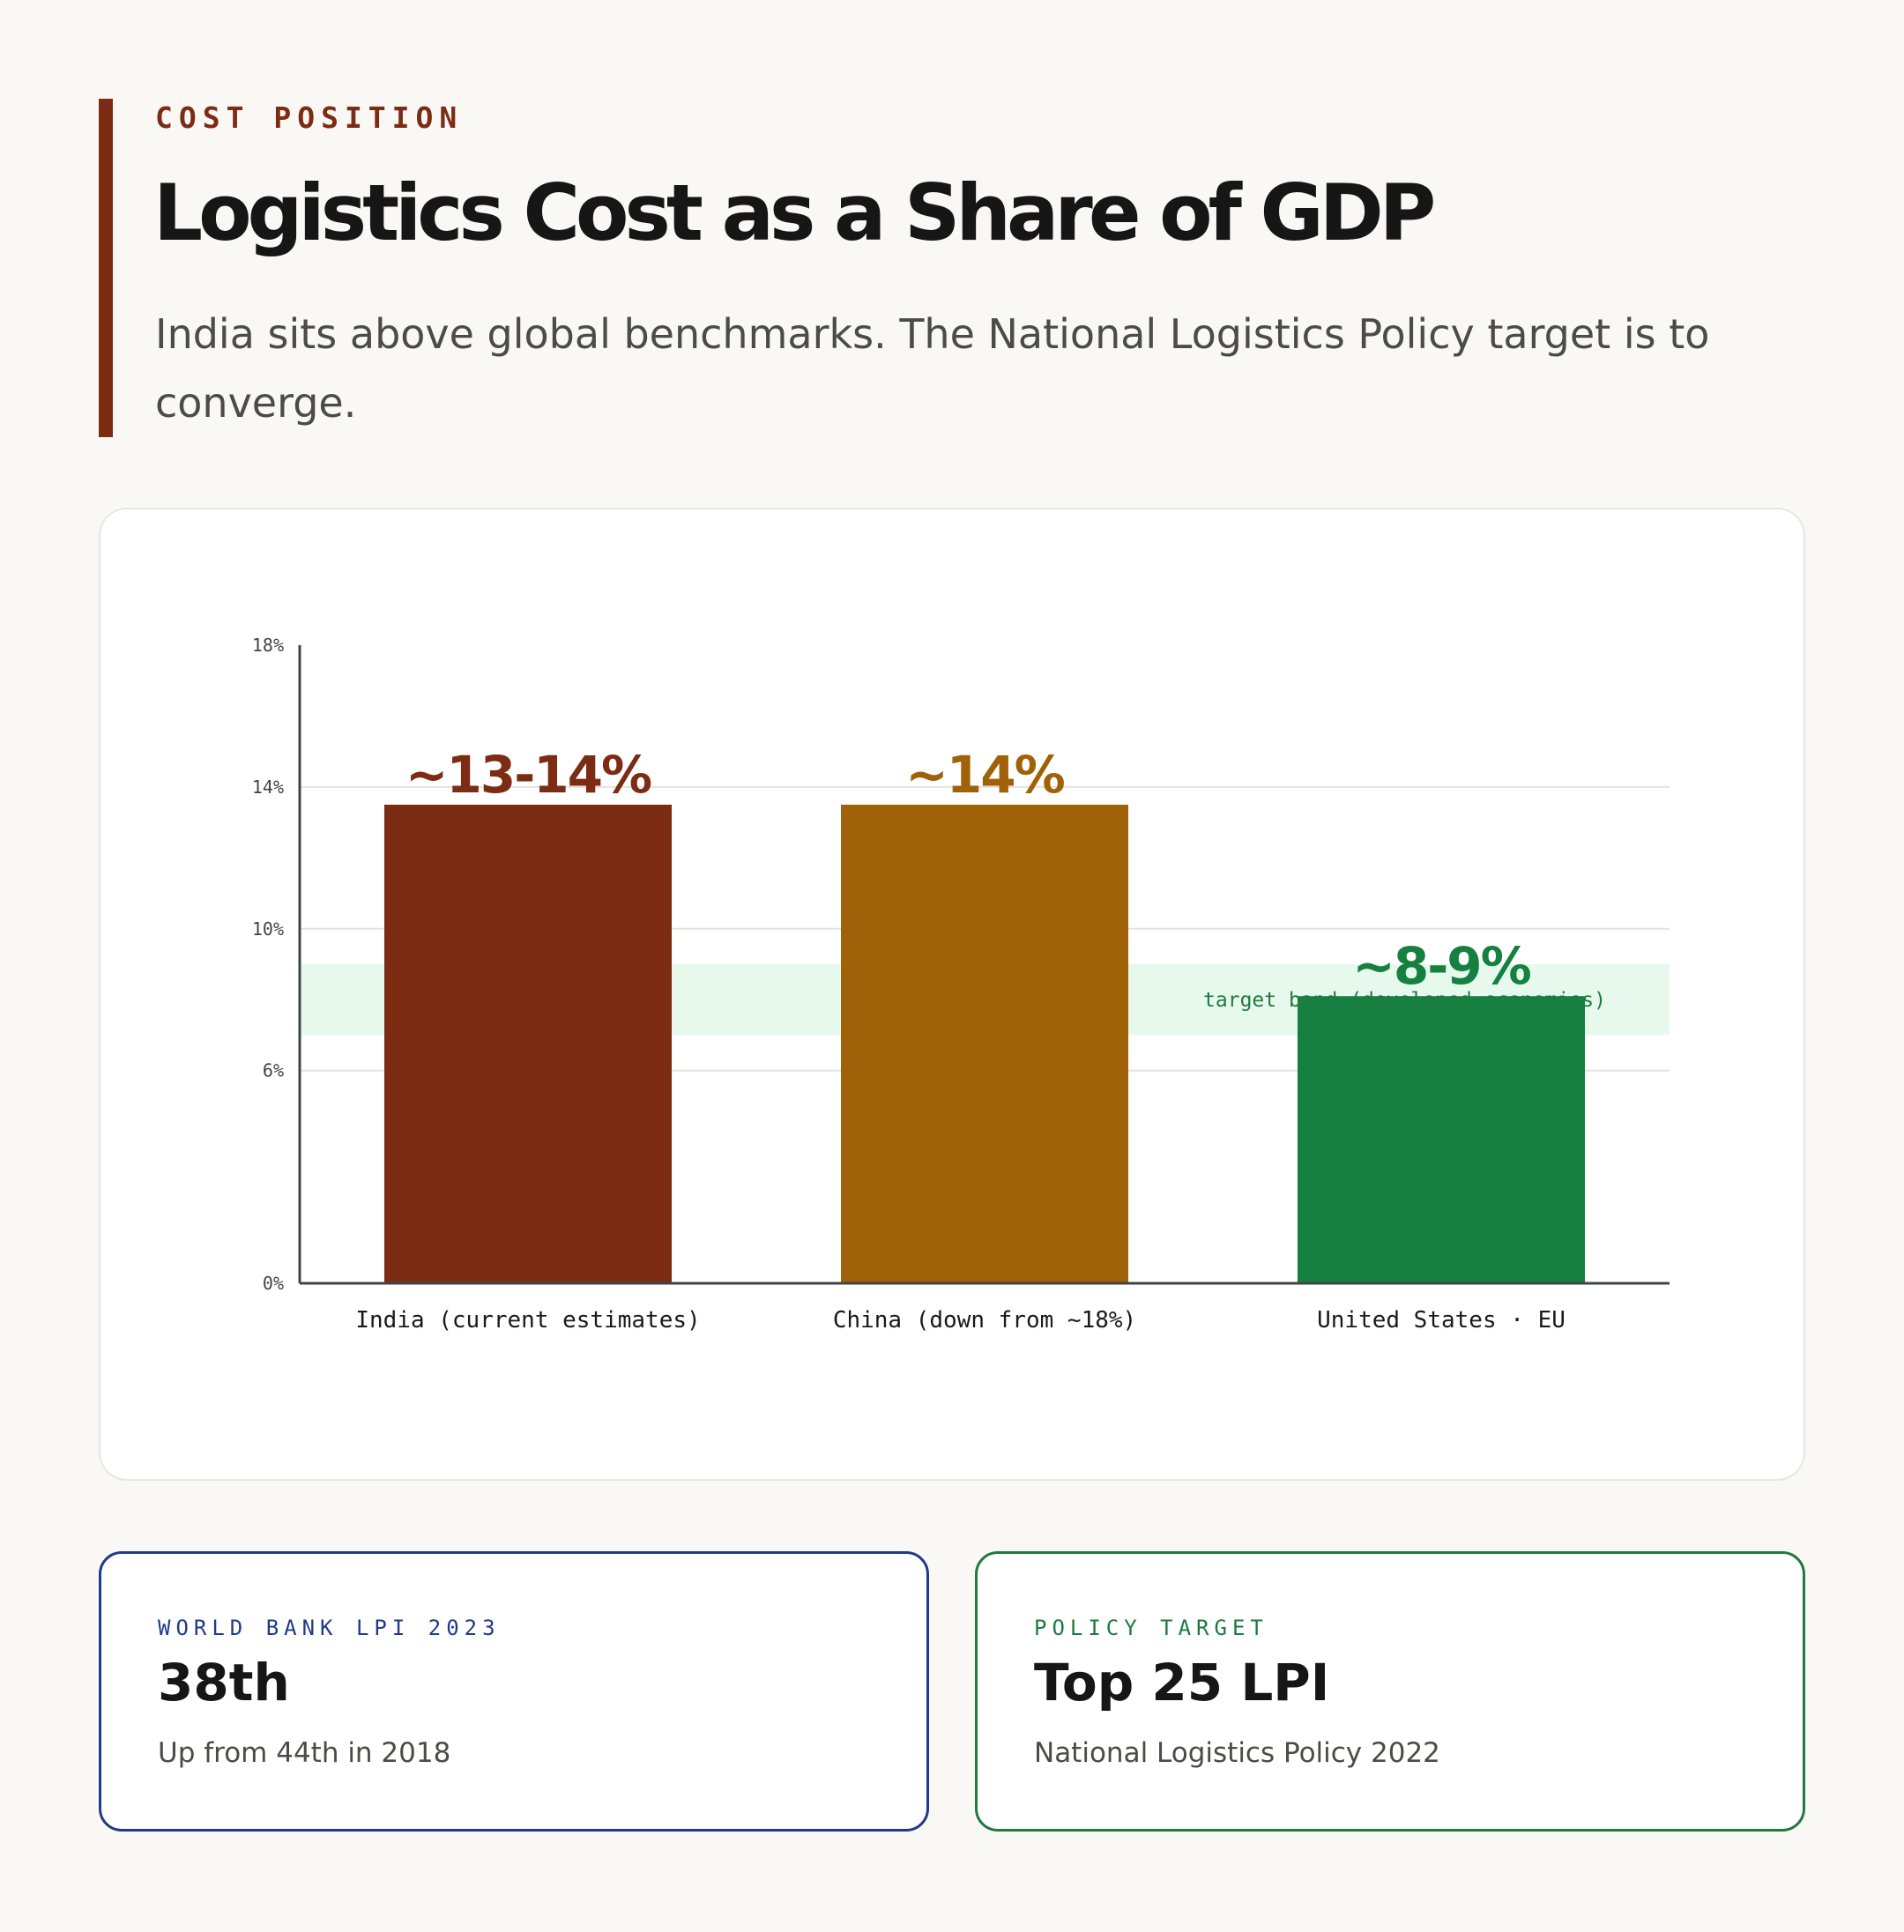 Image resolution: width=1904 pixels, height=1932 pixels. I want to click on stat-value: Top 25 LPI, so click(1182, 1683).